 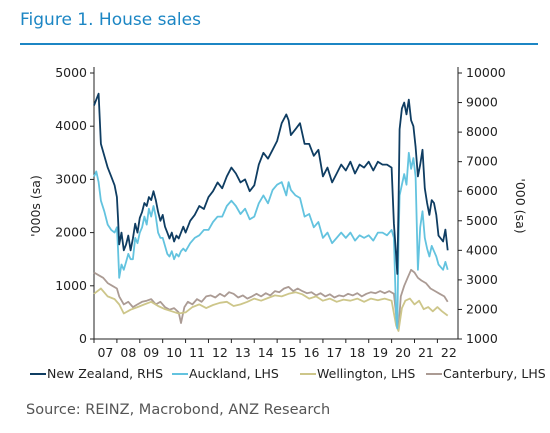 I want to click on right-tick-label: 5000, so click(x=482, y=220).